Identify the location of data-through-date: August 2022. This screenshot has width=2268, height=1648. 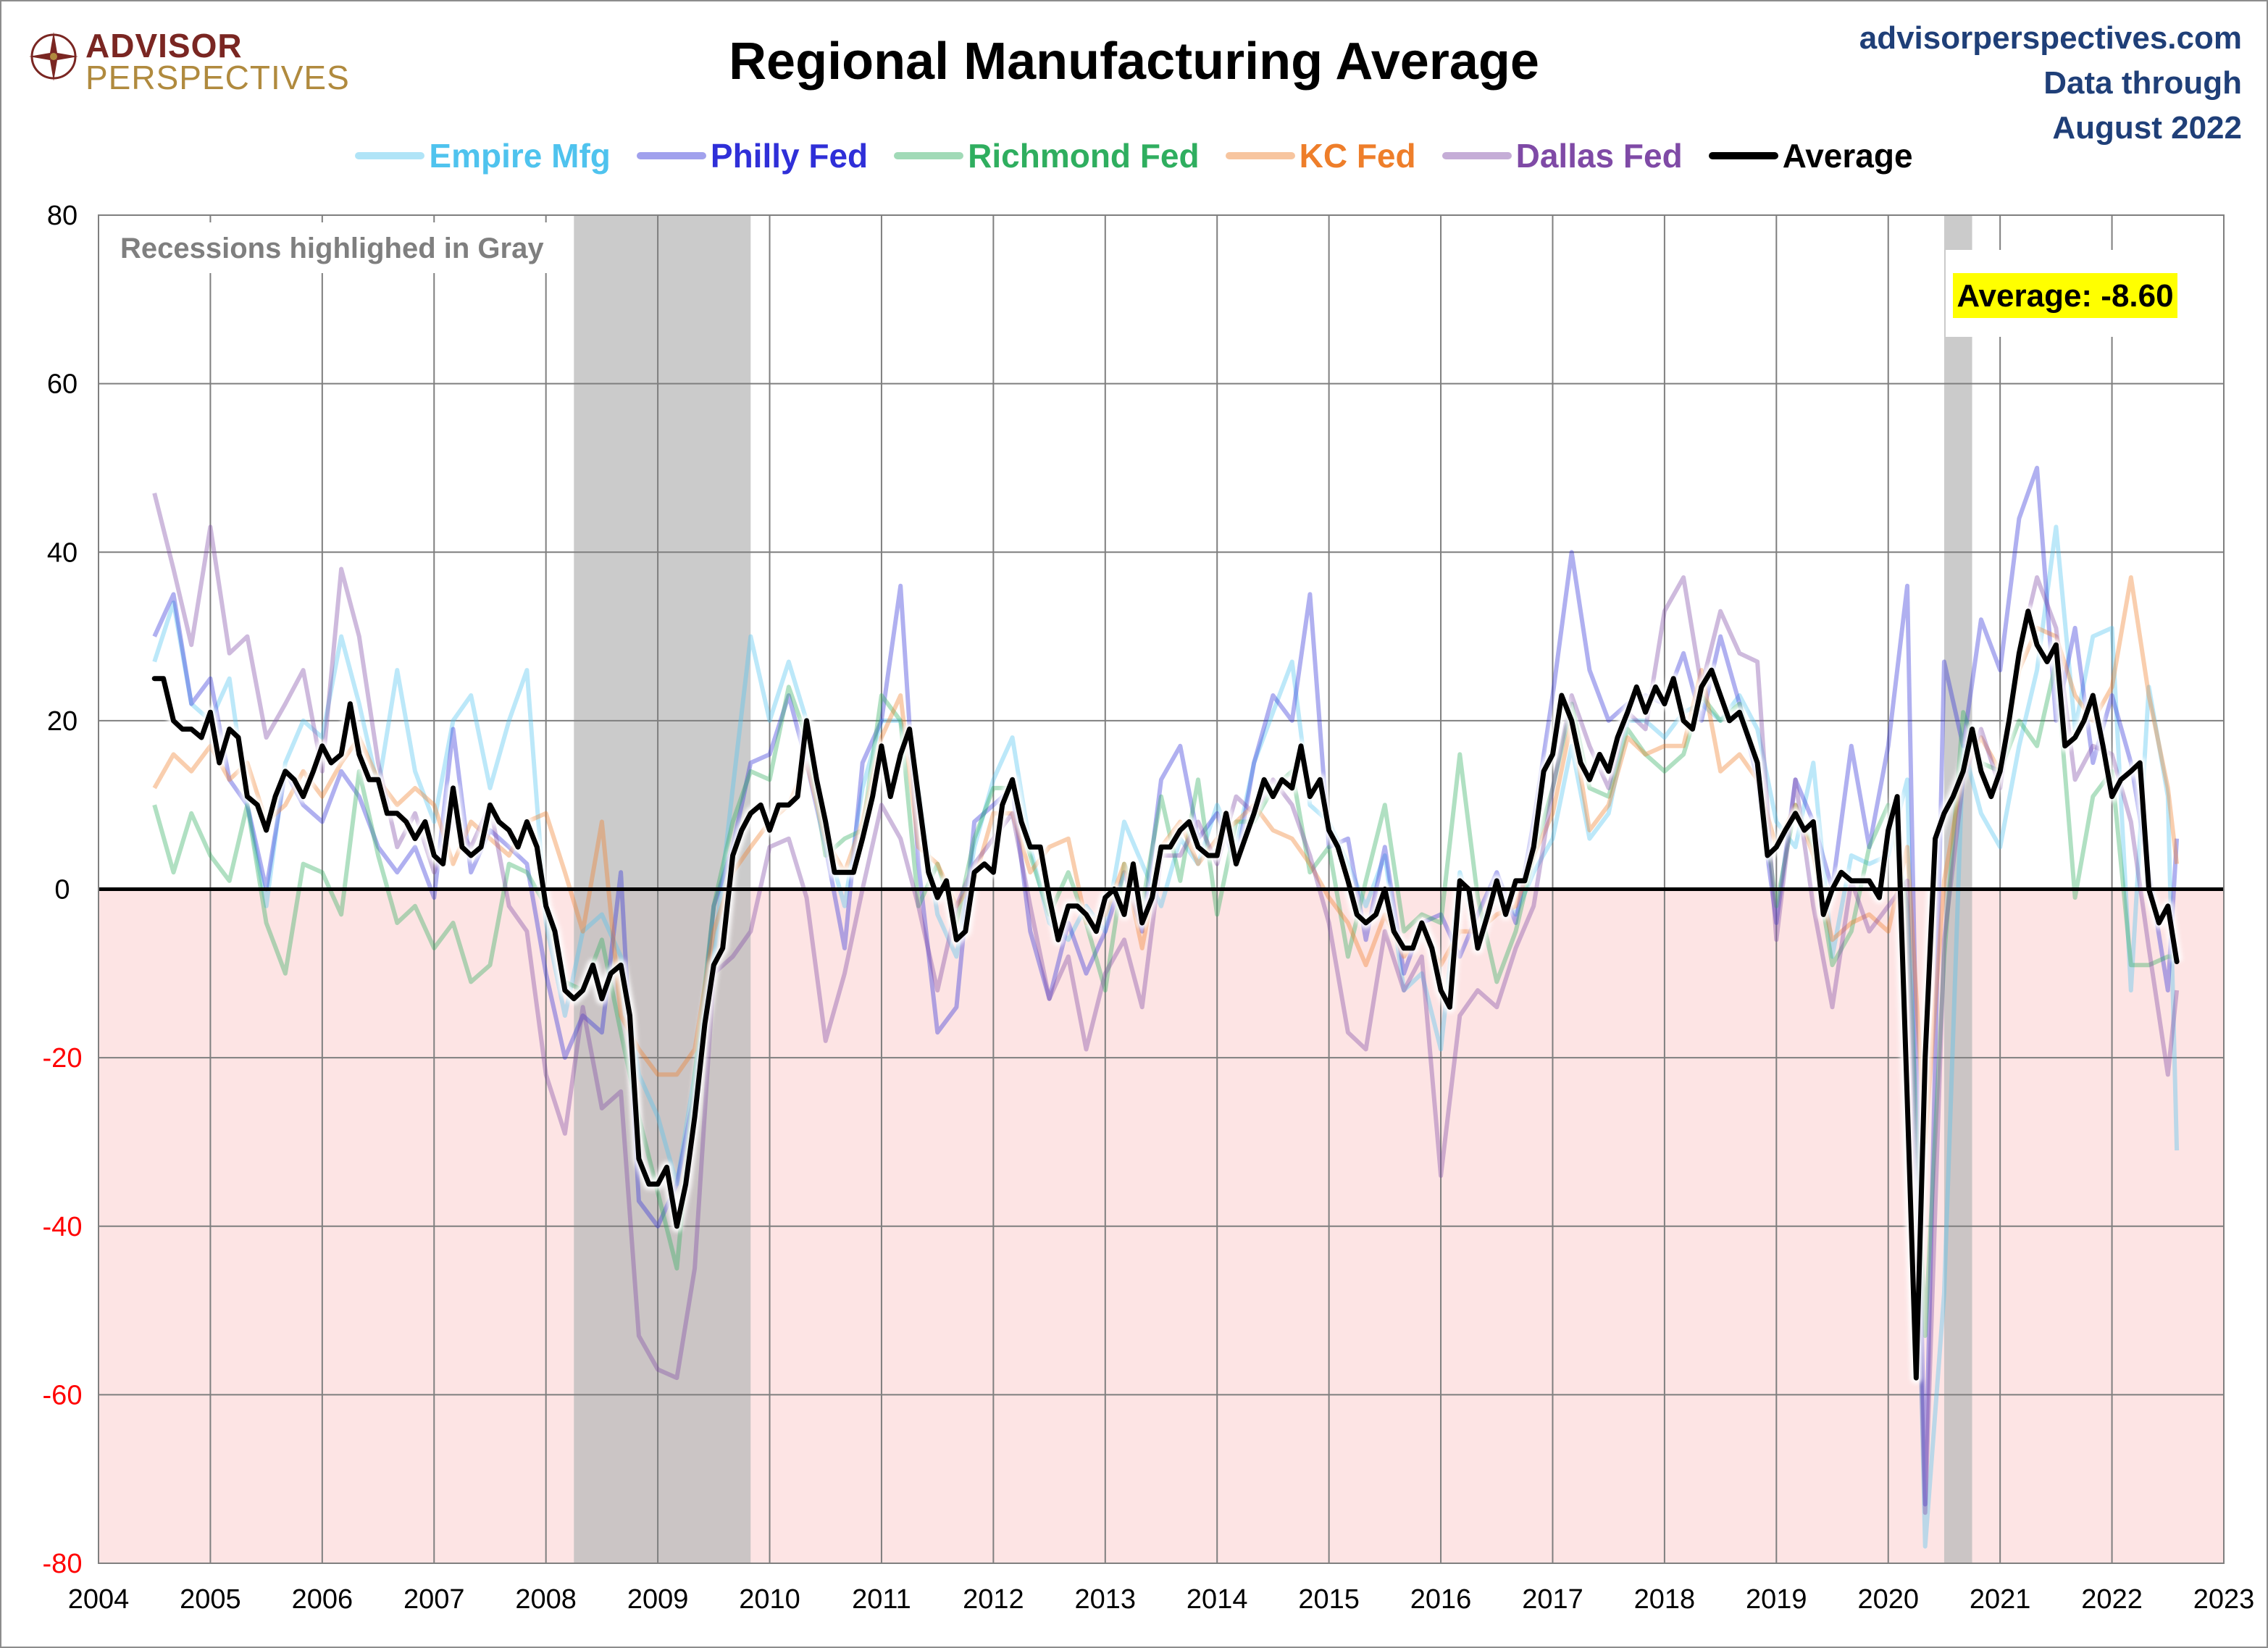
(2147, 128).